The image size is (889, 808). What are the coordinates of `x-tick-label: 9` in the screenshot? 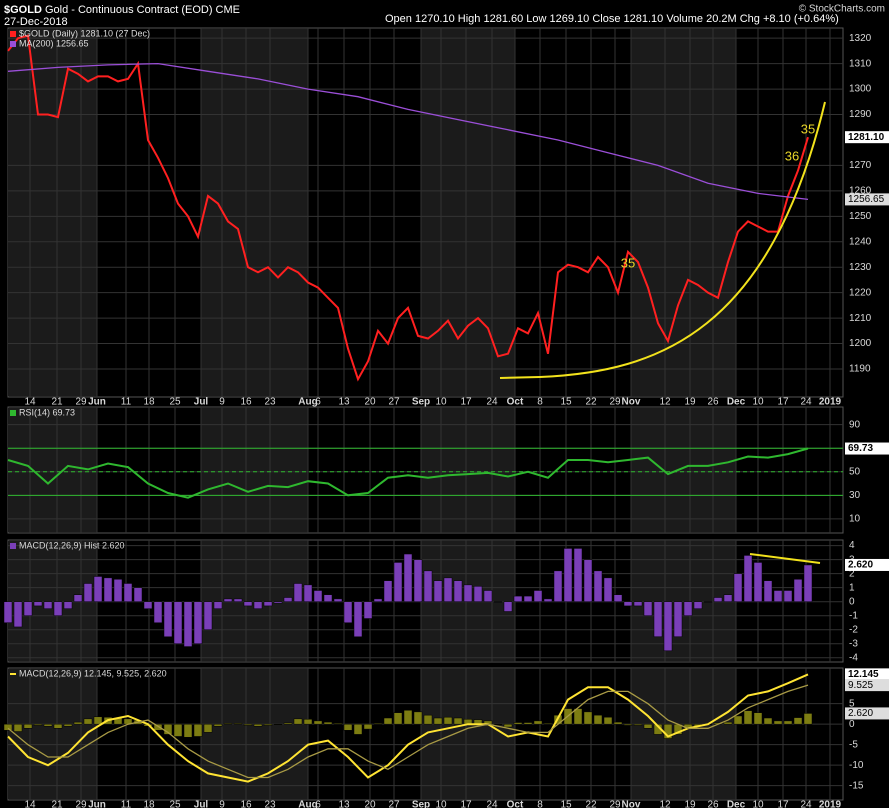 It's located at (222, 402).